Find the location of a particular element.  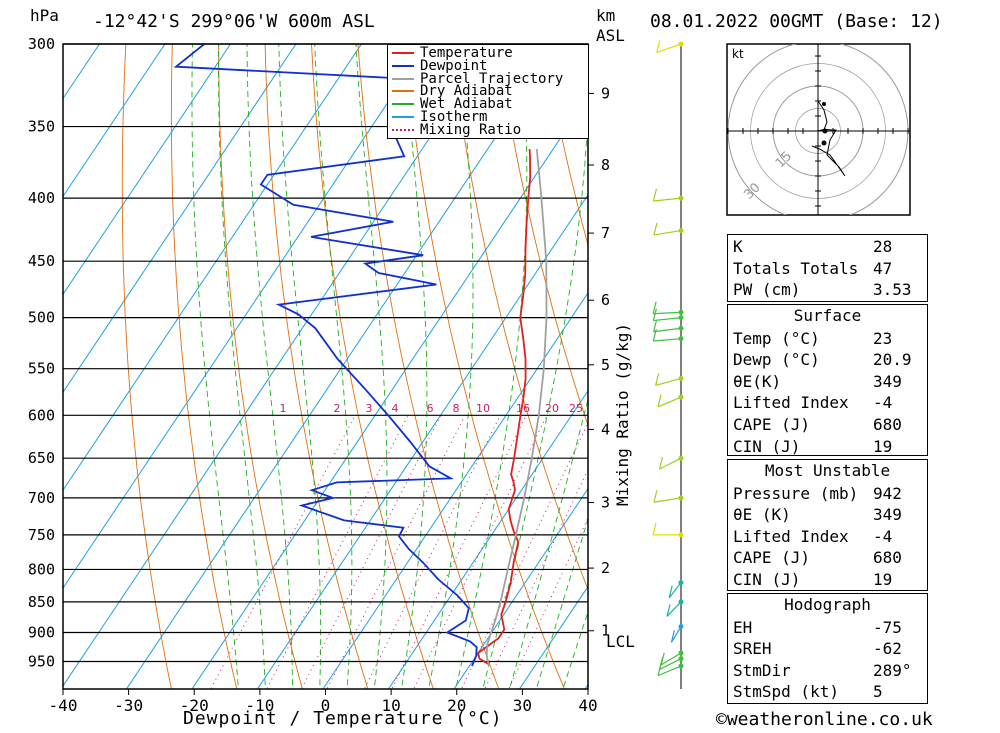

hodograph-unit-label: kt is located at coordinates (738, 54).